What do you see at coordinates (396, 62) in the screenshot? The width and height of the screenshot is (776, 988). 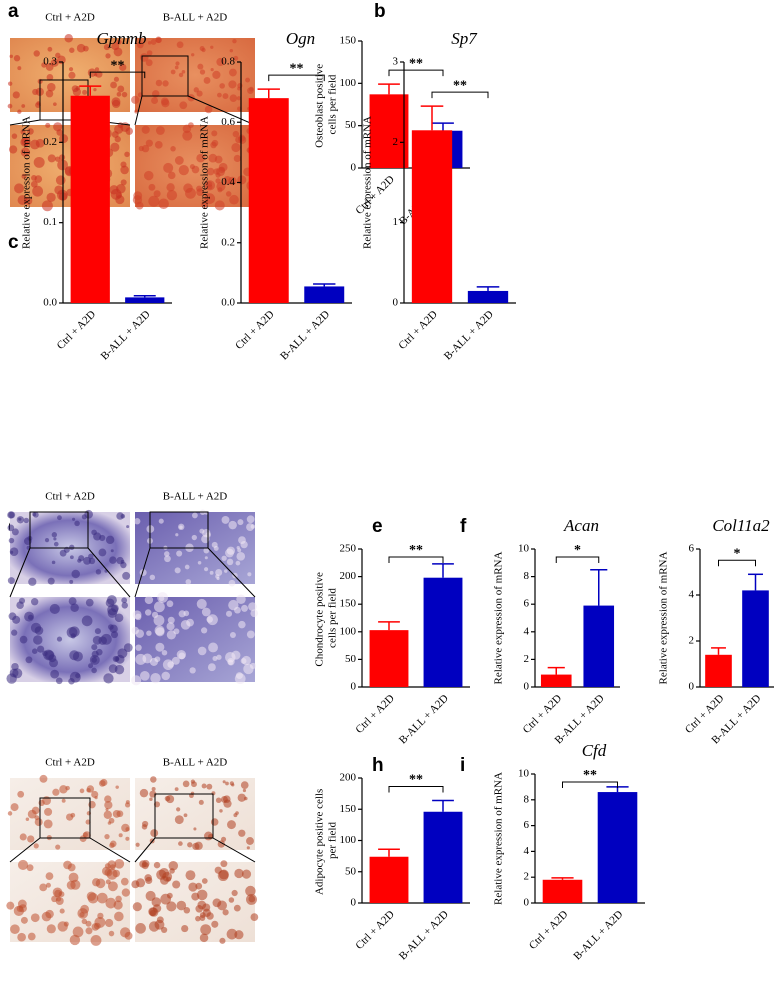 I see `y-tick-label: 3` at bounding box center [396, 62].